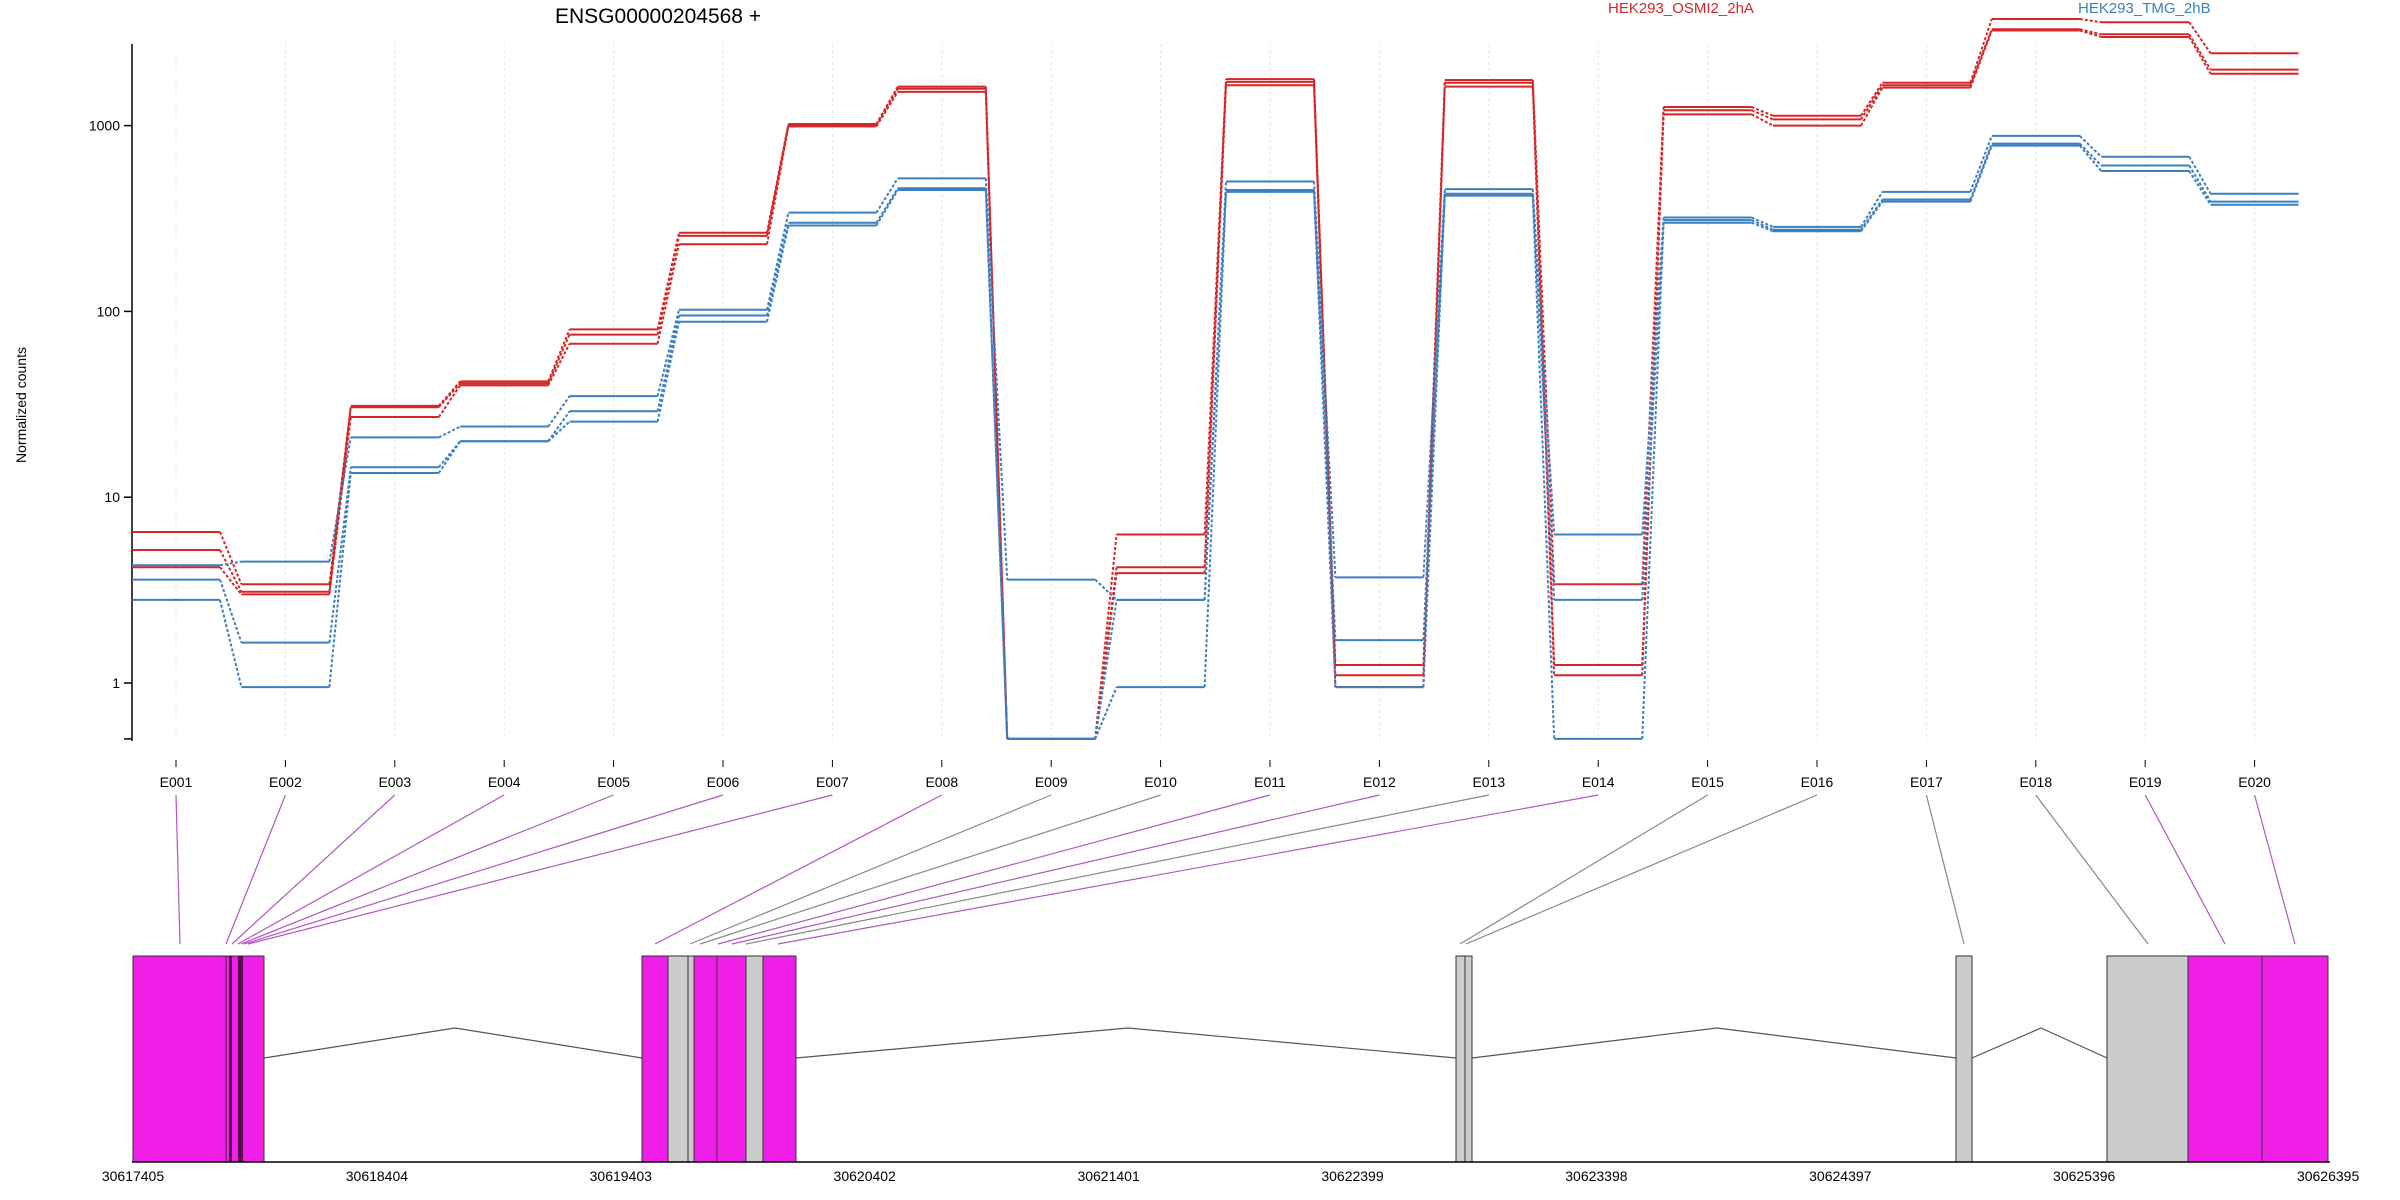 This screenshot has width=2400, height=1200. I want to click on legend-entry-tmg: HEK293_TMG_2hB, so click(2144, 8).